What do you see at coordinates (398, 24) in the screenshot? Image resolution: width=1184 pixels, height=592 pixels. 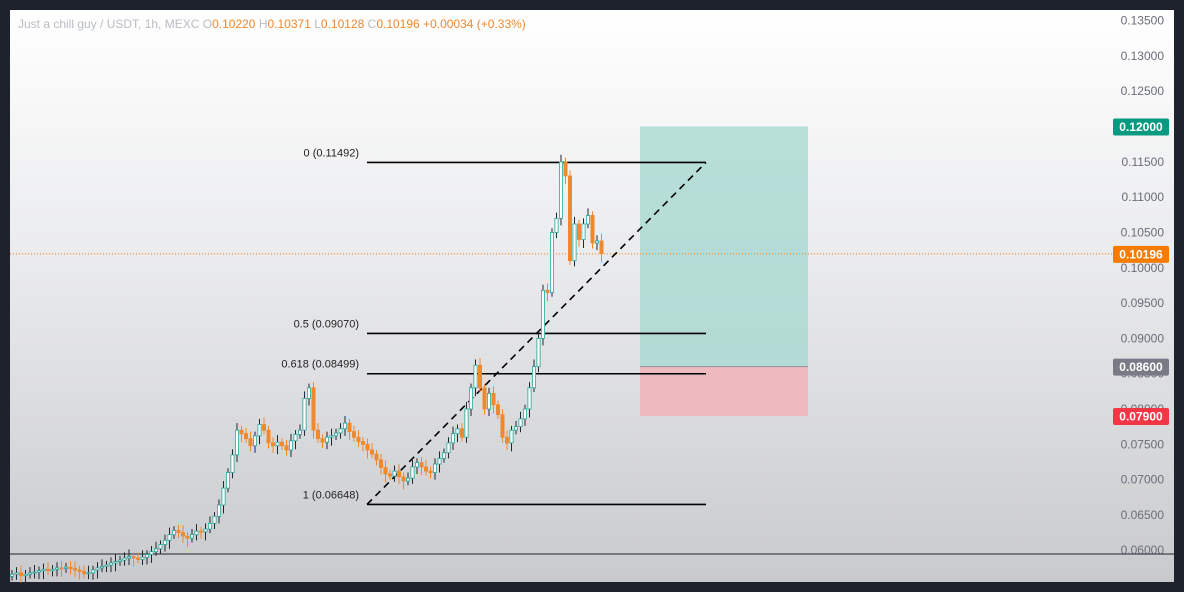 I see `close-value: 0.10196` at bounding box center [398, 24].